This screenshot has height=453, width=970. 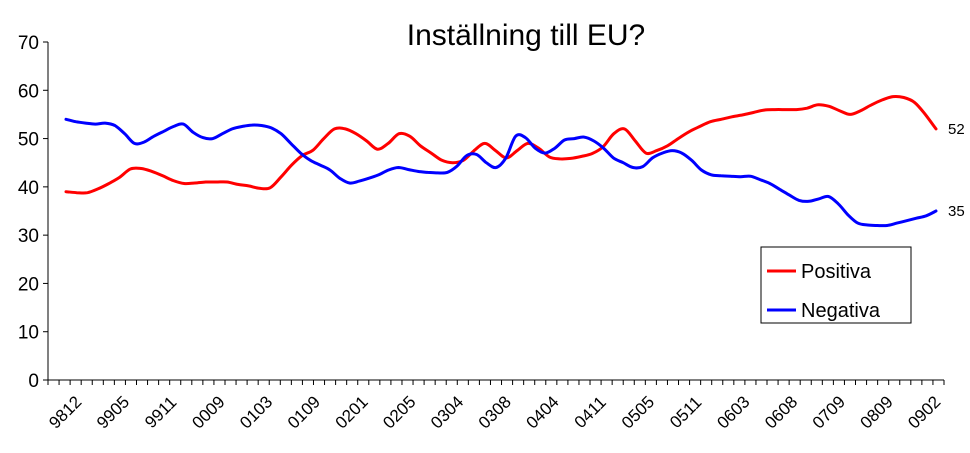 What do you see at coordinates (781, 412) in the screenshot?
I see `x-tick-label: 0608` at bounding box center [781, 412].